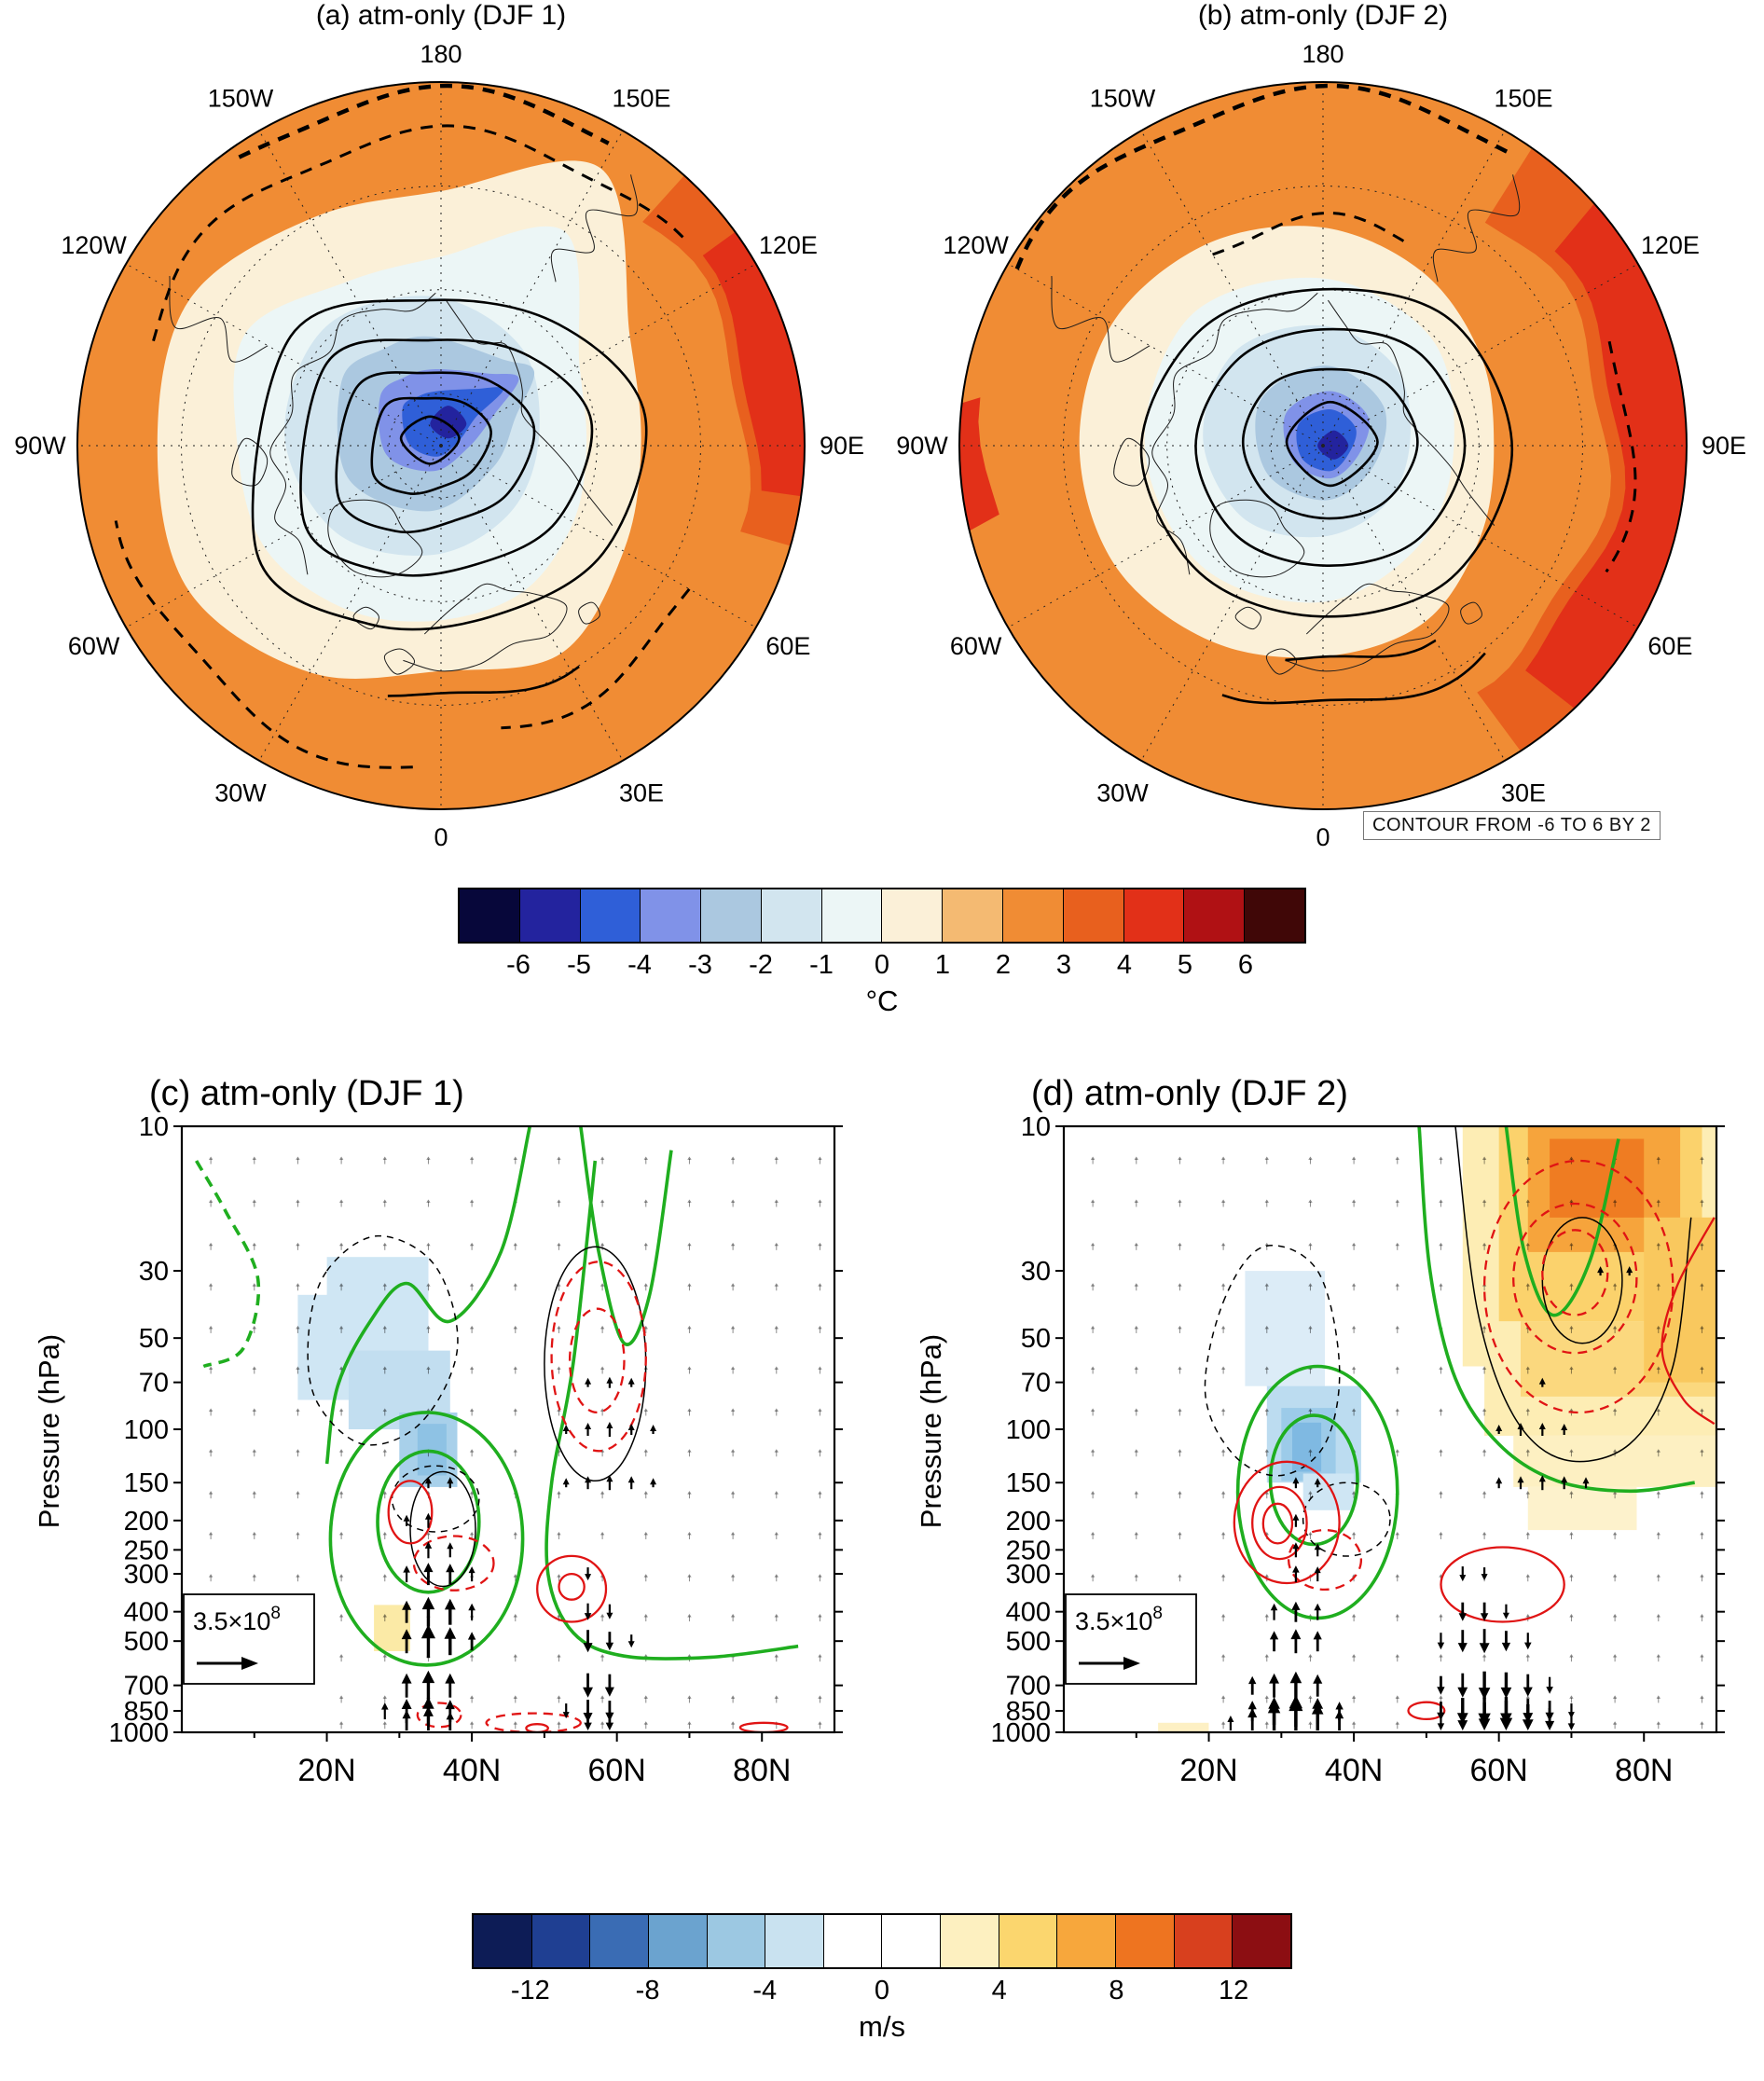 Image resolution: width=1764 pixels, height=2081 pixels. What do you see at coordinates (1028, 1712) in the screenshot?
I see `pressure-tick-label: 850` at bounding box center [1028, 1712].